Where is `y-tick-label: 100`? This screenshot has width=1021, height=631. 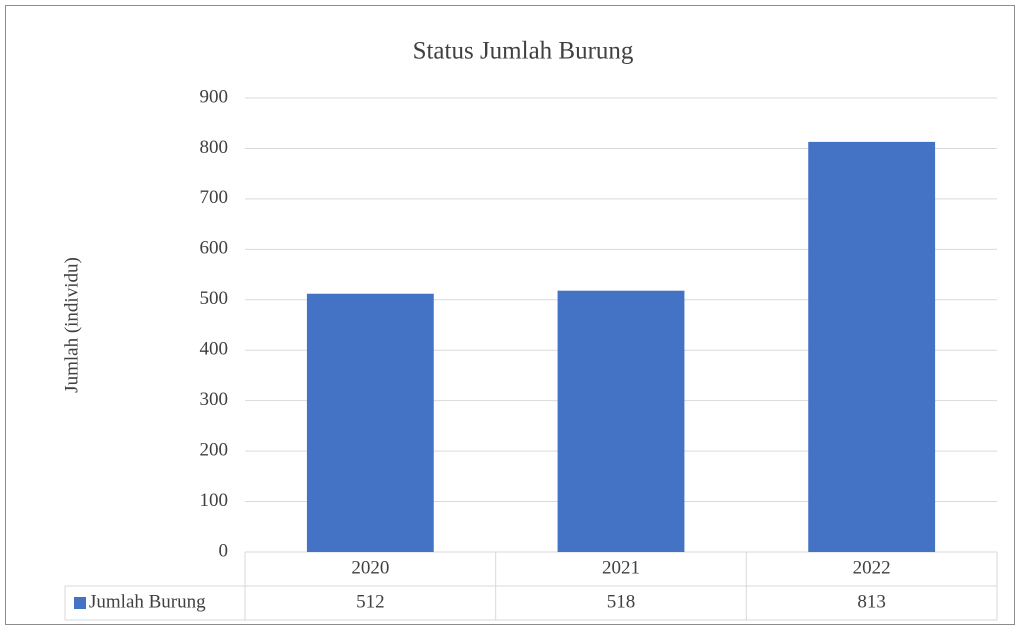 y-tick-label: 100 is located at coordinates (214, 500).